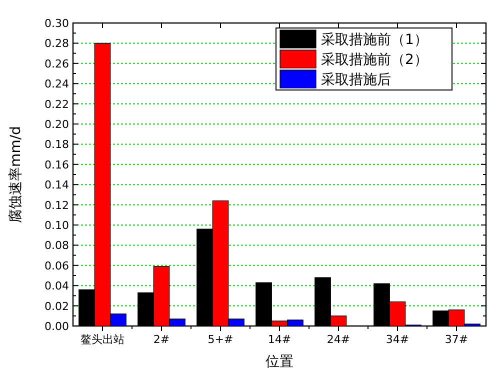 This screenshot has height=380, width=500. Describe the element at coordinates (56, 63) in the screenshot. I see `y-tick-label: 0.26` at that location.